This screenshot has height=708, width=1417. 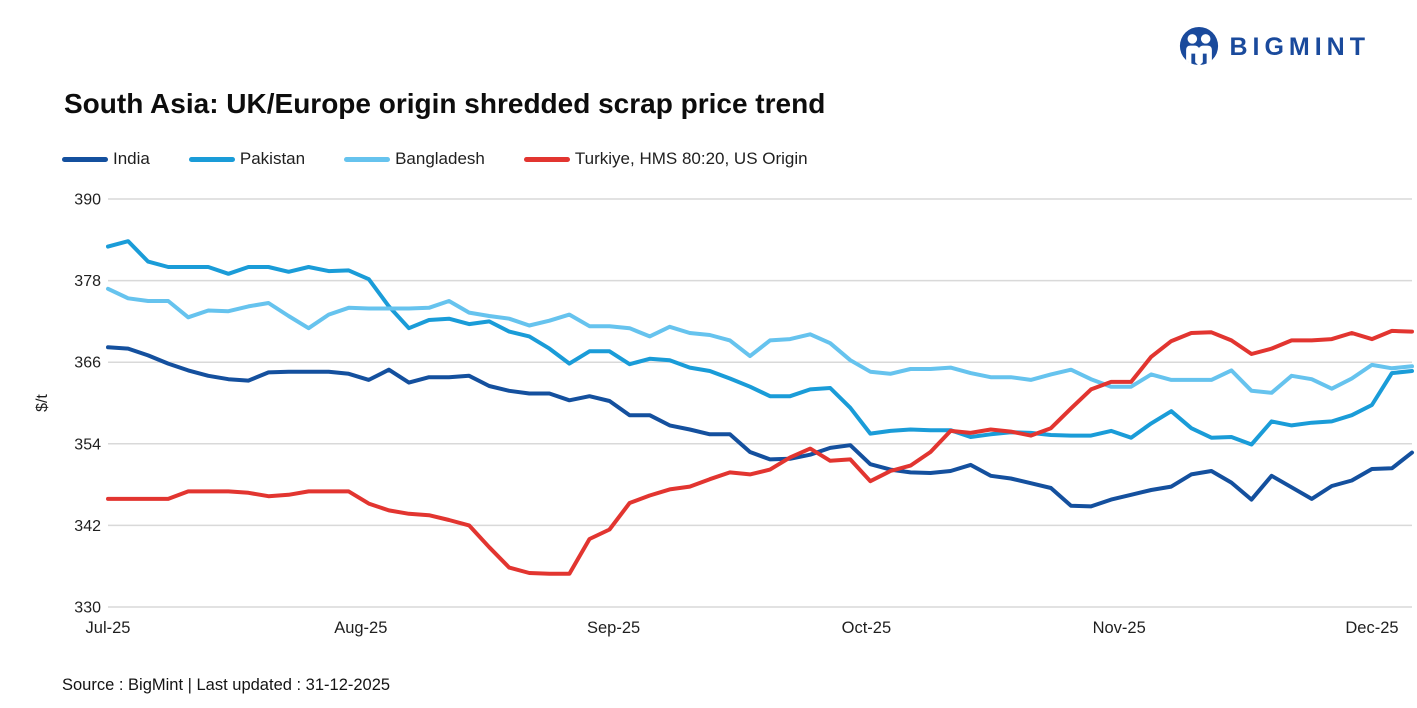 What do you see at coordinates (440, 158) in the screenshot?
I see `legend-label-bangladesh: Bangladesh` at bounding box center [440, 158].